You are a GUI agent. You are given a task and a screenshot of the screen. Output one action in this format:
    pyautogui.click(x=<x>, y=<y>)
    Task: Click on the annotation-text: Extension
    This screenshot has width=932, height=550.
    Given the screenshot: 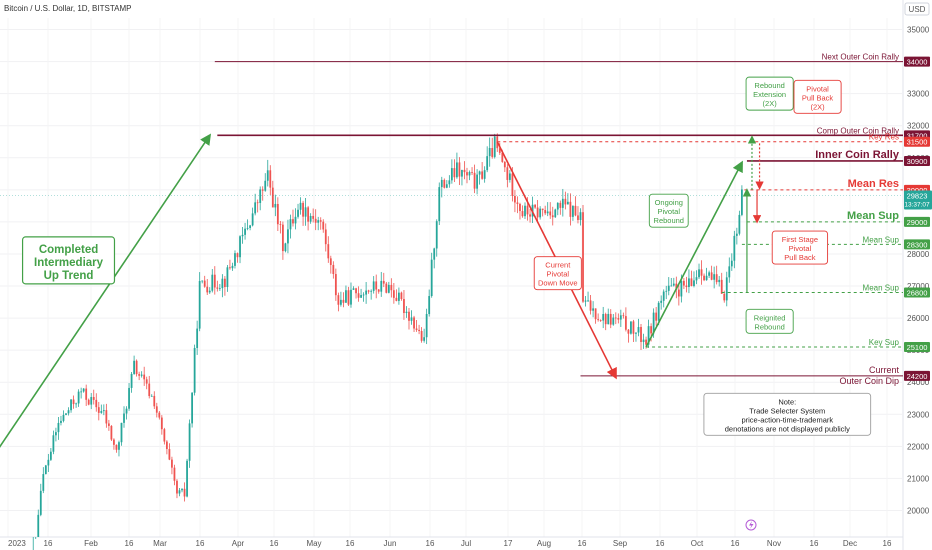 What is the action you would take?
    pyautogui.click(x=769, y=94)
    